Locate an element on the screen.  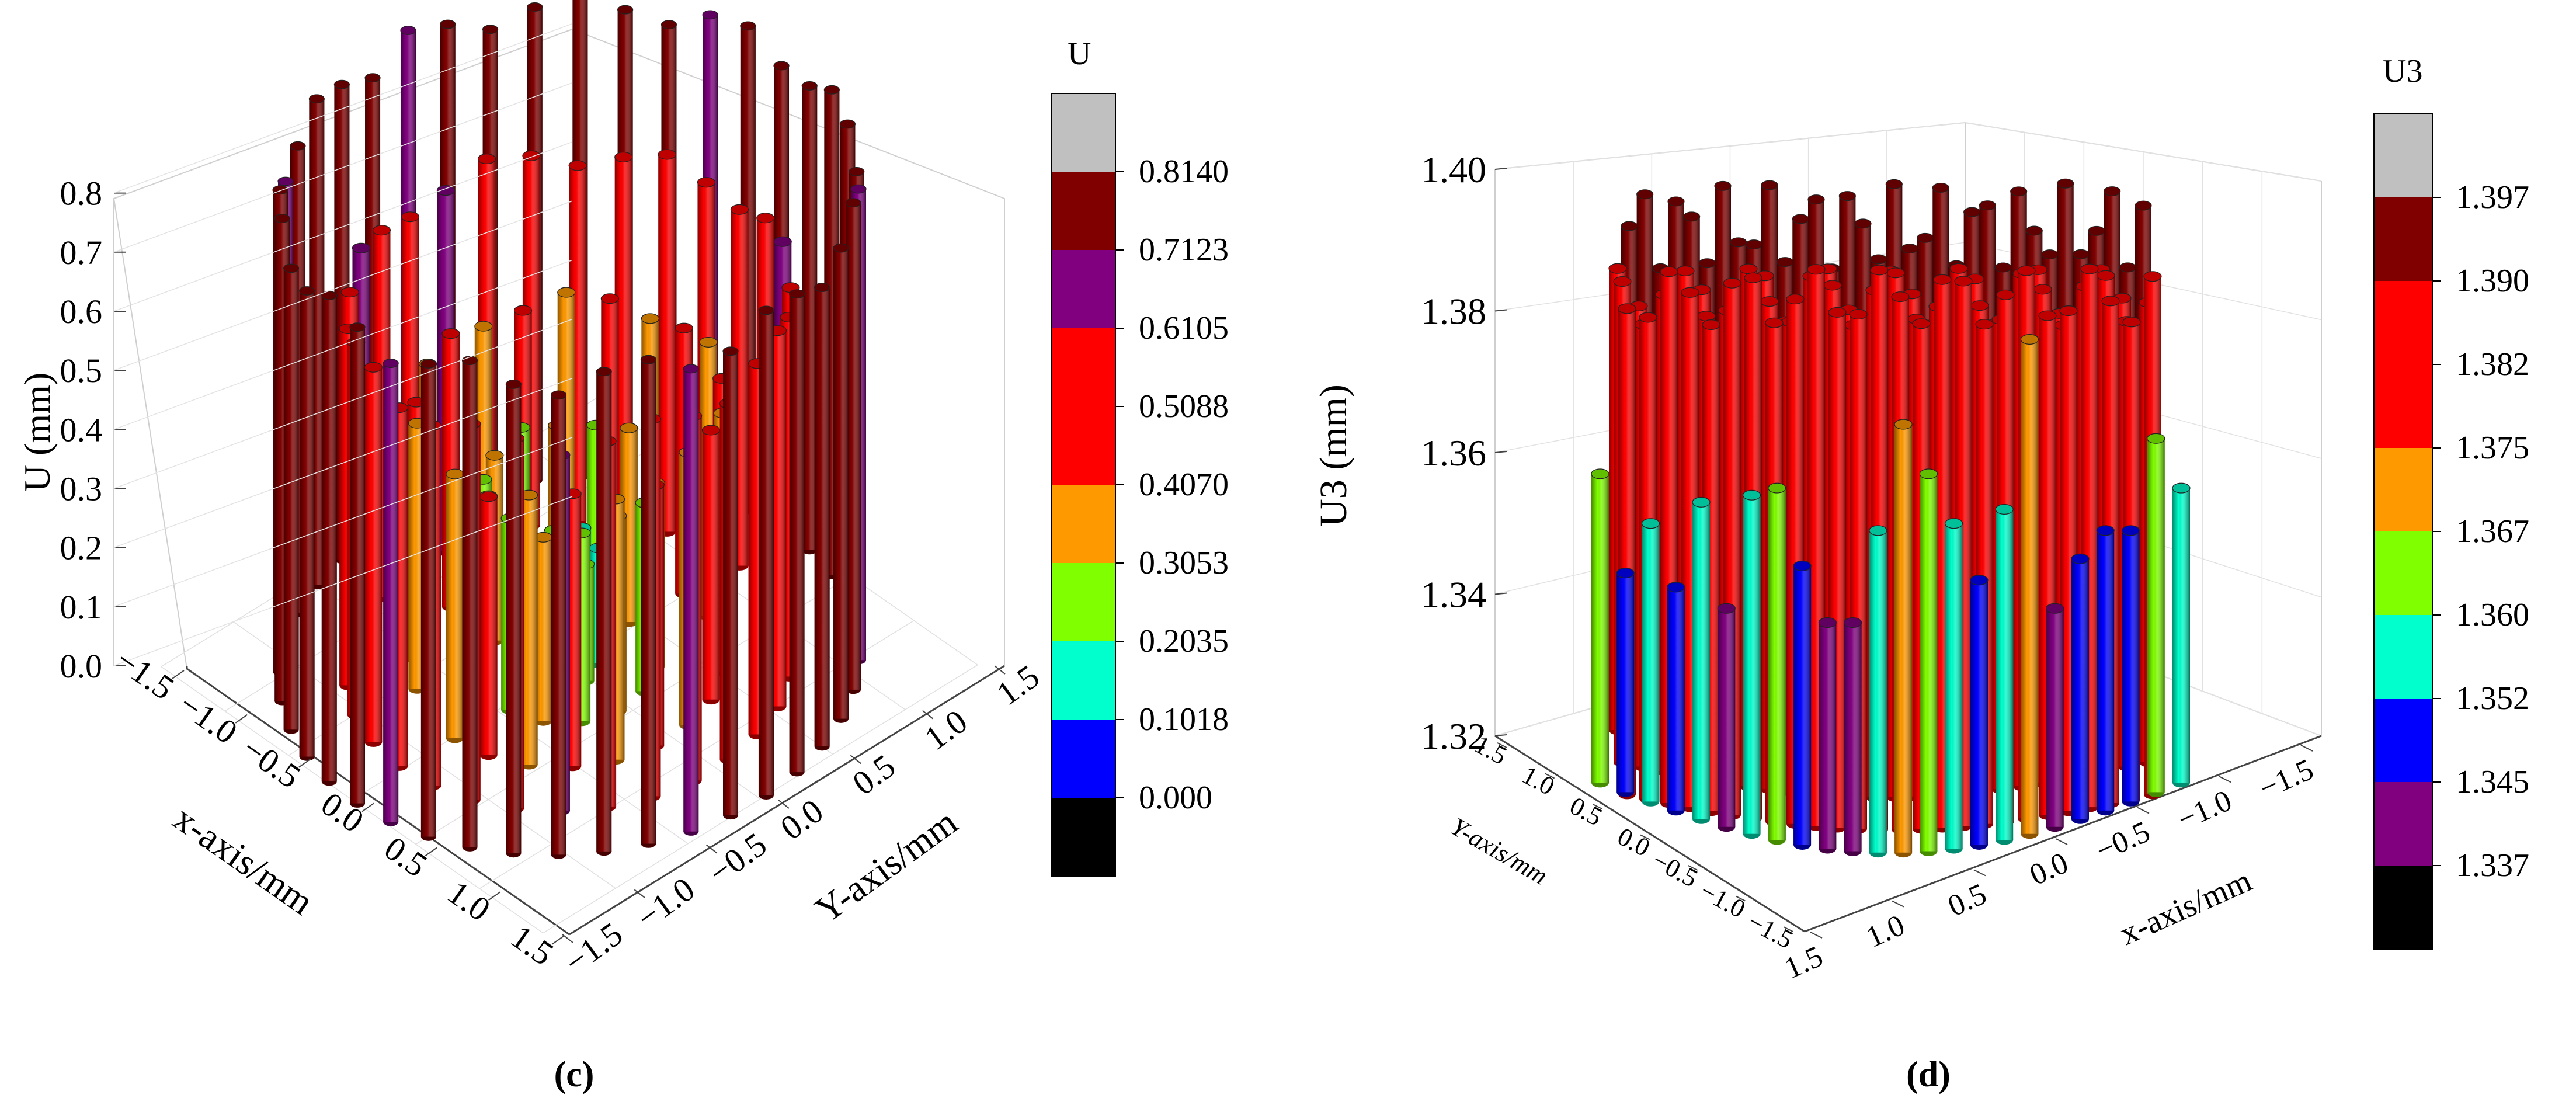
x-tick-label: 1.0 is located at coordinates (470, 901).